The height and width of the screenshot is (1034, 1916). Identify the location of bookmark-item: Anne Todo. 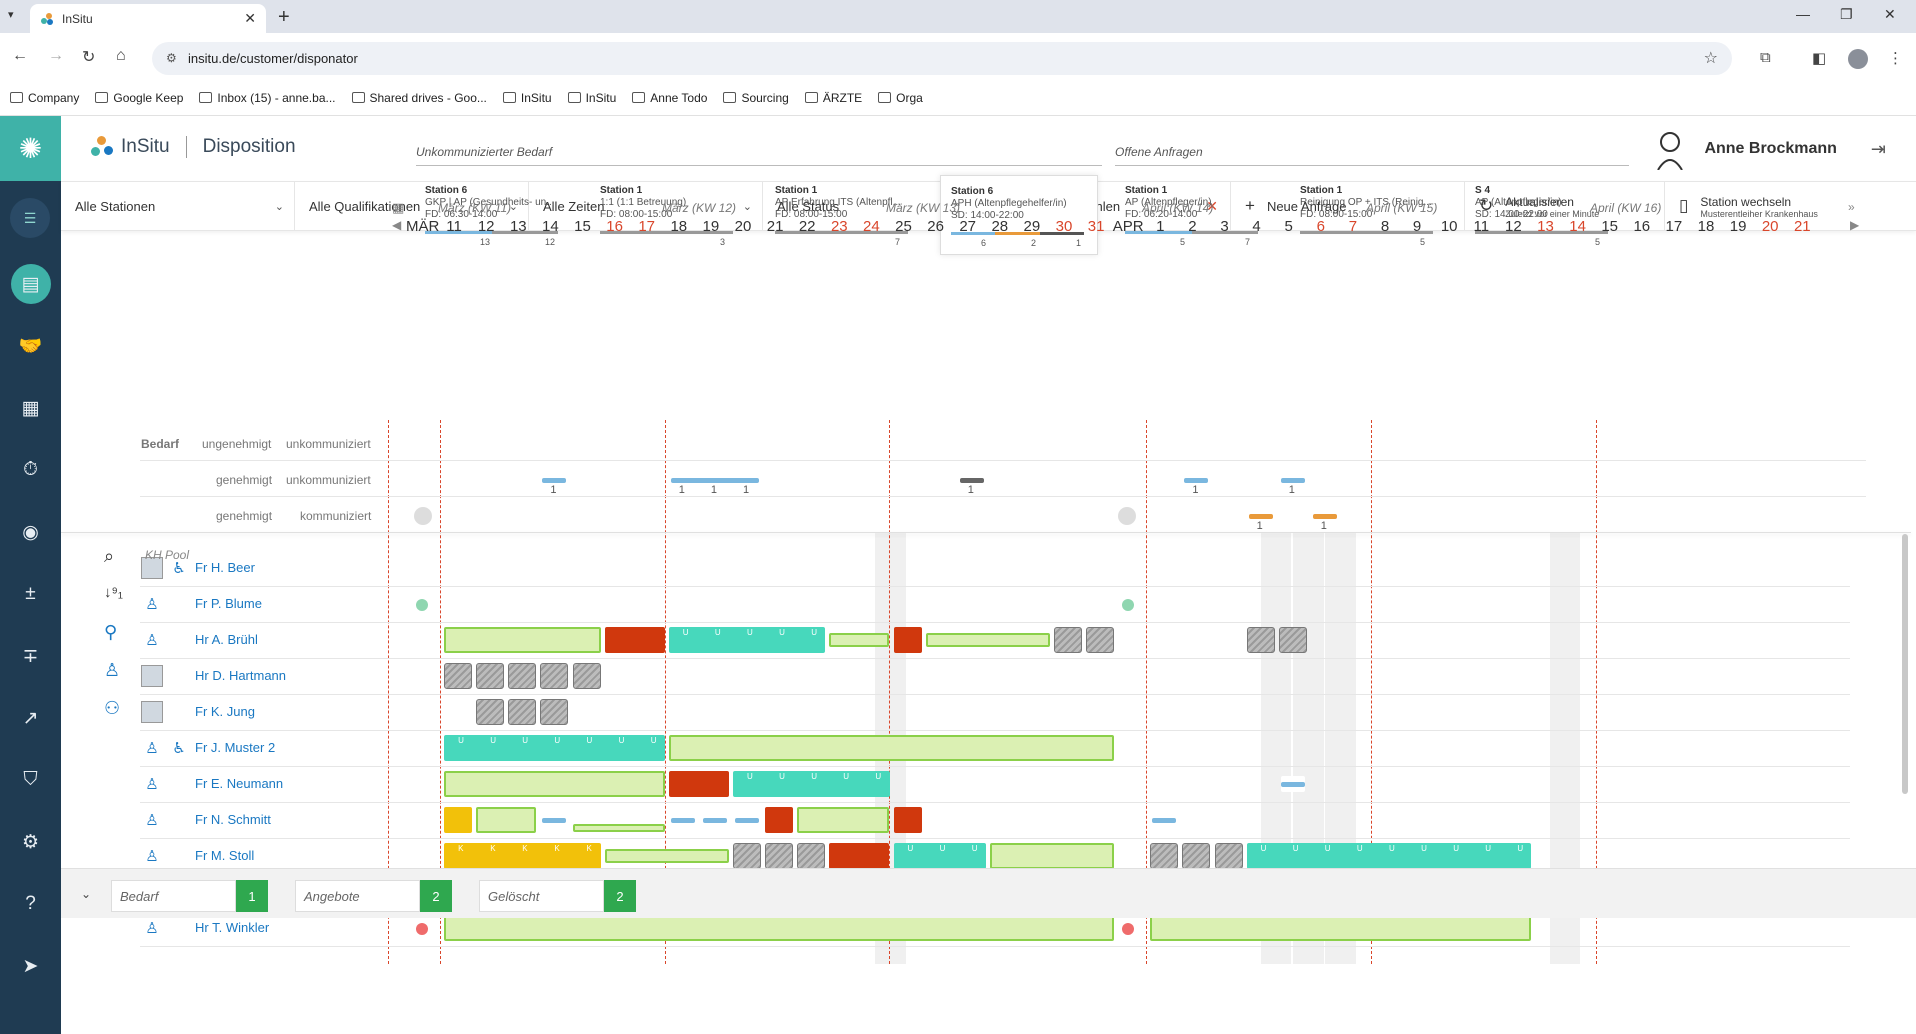
(669, 98).